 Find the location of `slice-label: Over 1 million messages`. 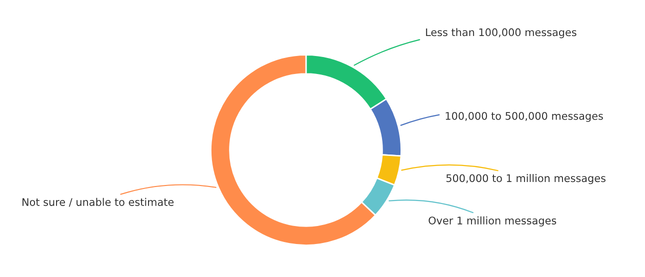

slice-label: Over 1 million messages is located at coordinates (492, 221).